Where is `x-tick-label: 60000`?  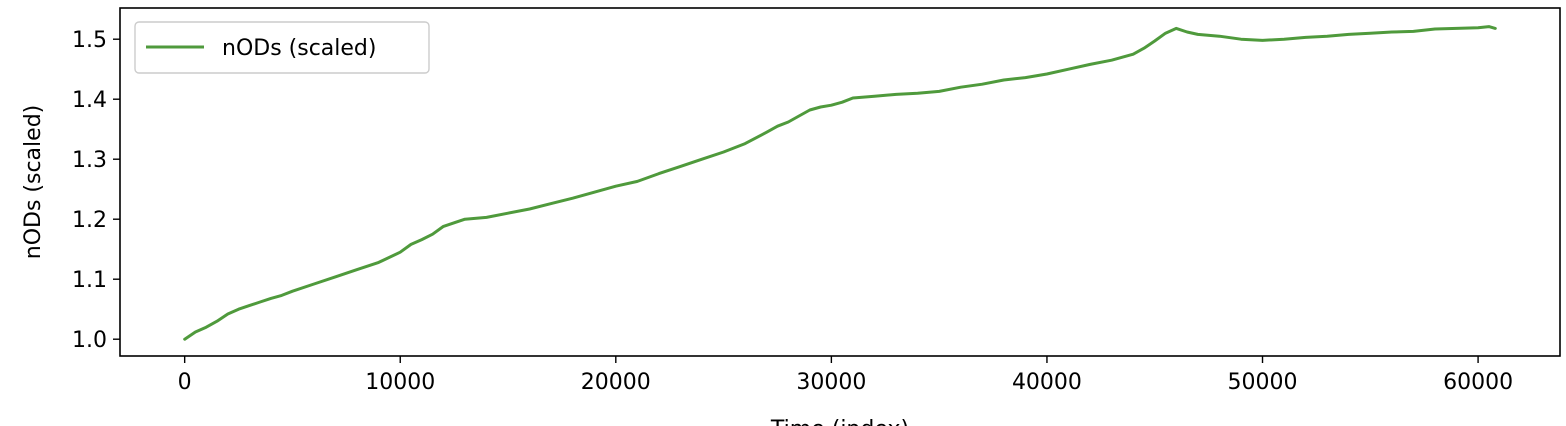 x-tick-label: 60000 is located at coordinates (1478, 382).